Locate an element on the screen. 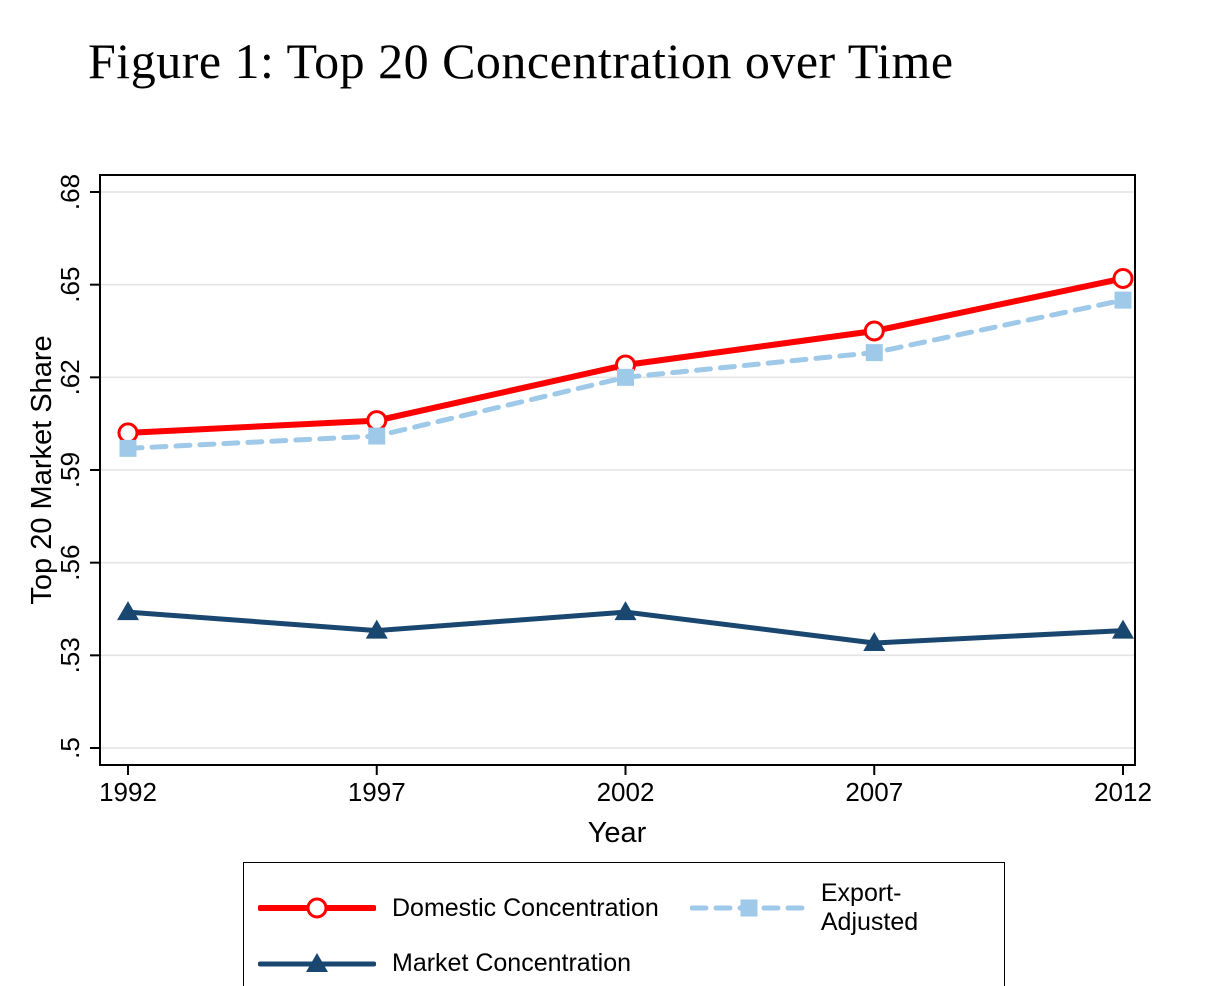 Image resolution: width=1216 pixels, height=986 pixels. x-axis-title: Year is located at coordinates (617, 833).